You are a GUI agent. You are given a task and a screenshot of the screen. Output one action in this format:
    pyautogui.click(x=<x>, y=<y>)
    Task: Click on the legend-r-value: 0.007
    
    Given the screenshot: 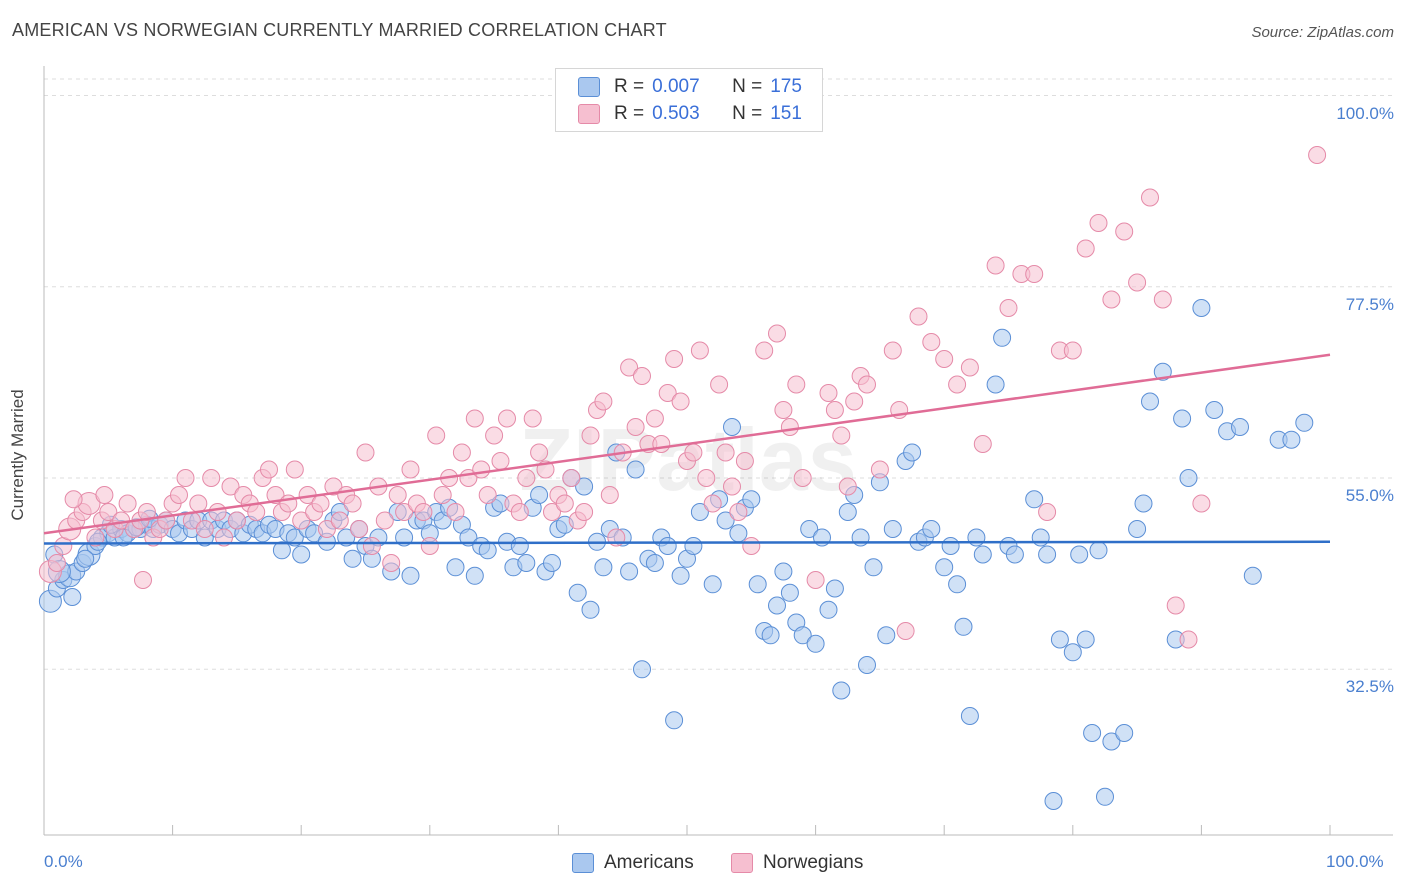 What is the action you would take?
    pyautogui.click(x=676, y=86)
    